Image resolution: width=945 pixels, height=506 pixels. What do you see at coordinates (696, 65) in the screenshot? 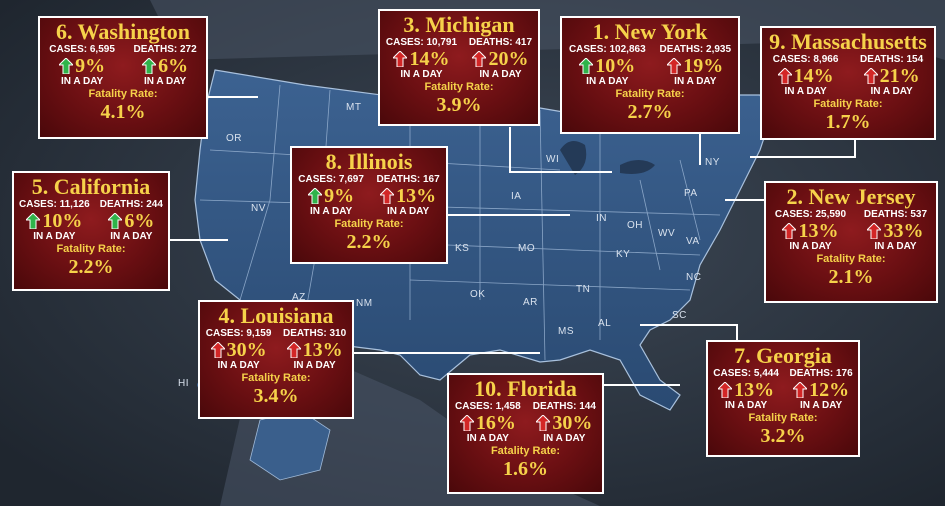
I see `deaths-block: DEATHS: 2,935 19% IN A DAY` at bounding box center [696, 65].